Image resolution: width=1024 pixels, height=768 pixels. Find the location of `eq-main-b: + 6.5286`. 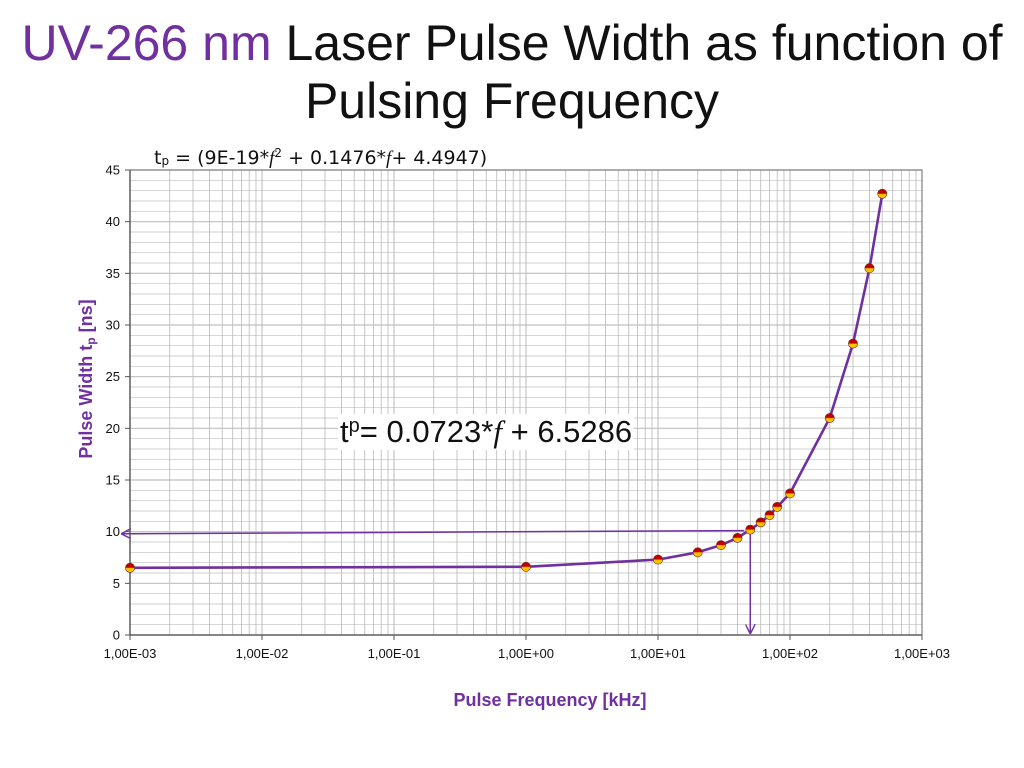

eq-main-b: + 6.5286 is located at coordinates (567, 431).